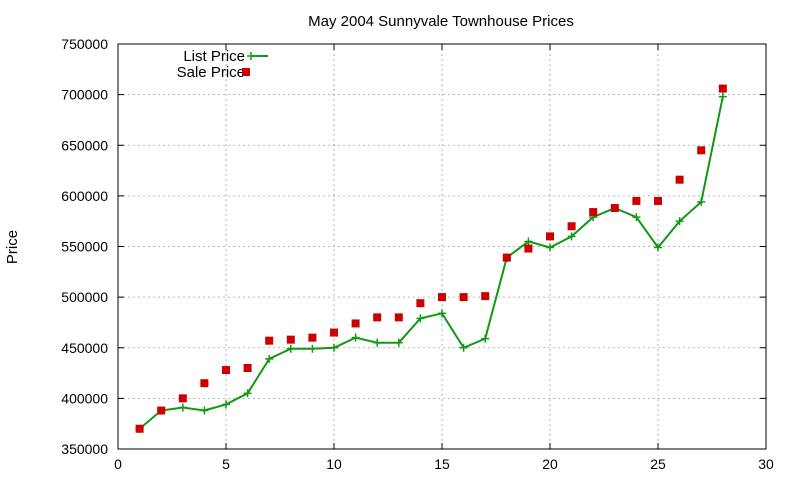  What do you see at coordinates (84, 196) in the screenshot?
I see `y-tick-label: 600000` at bounding box center [84, 196].